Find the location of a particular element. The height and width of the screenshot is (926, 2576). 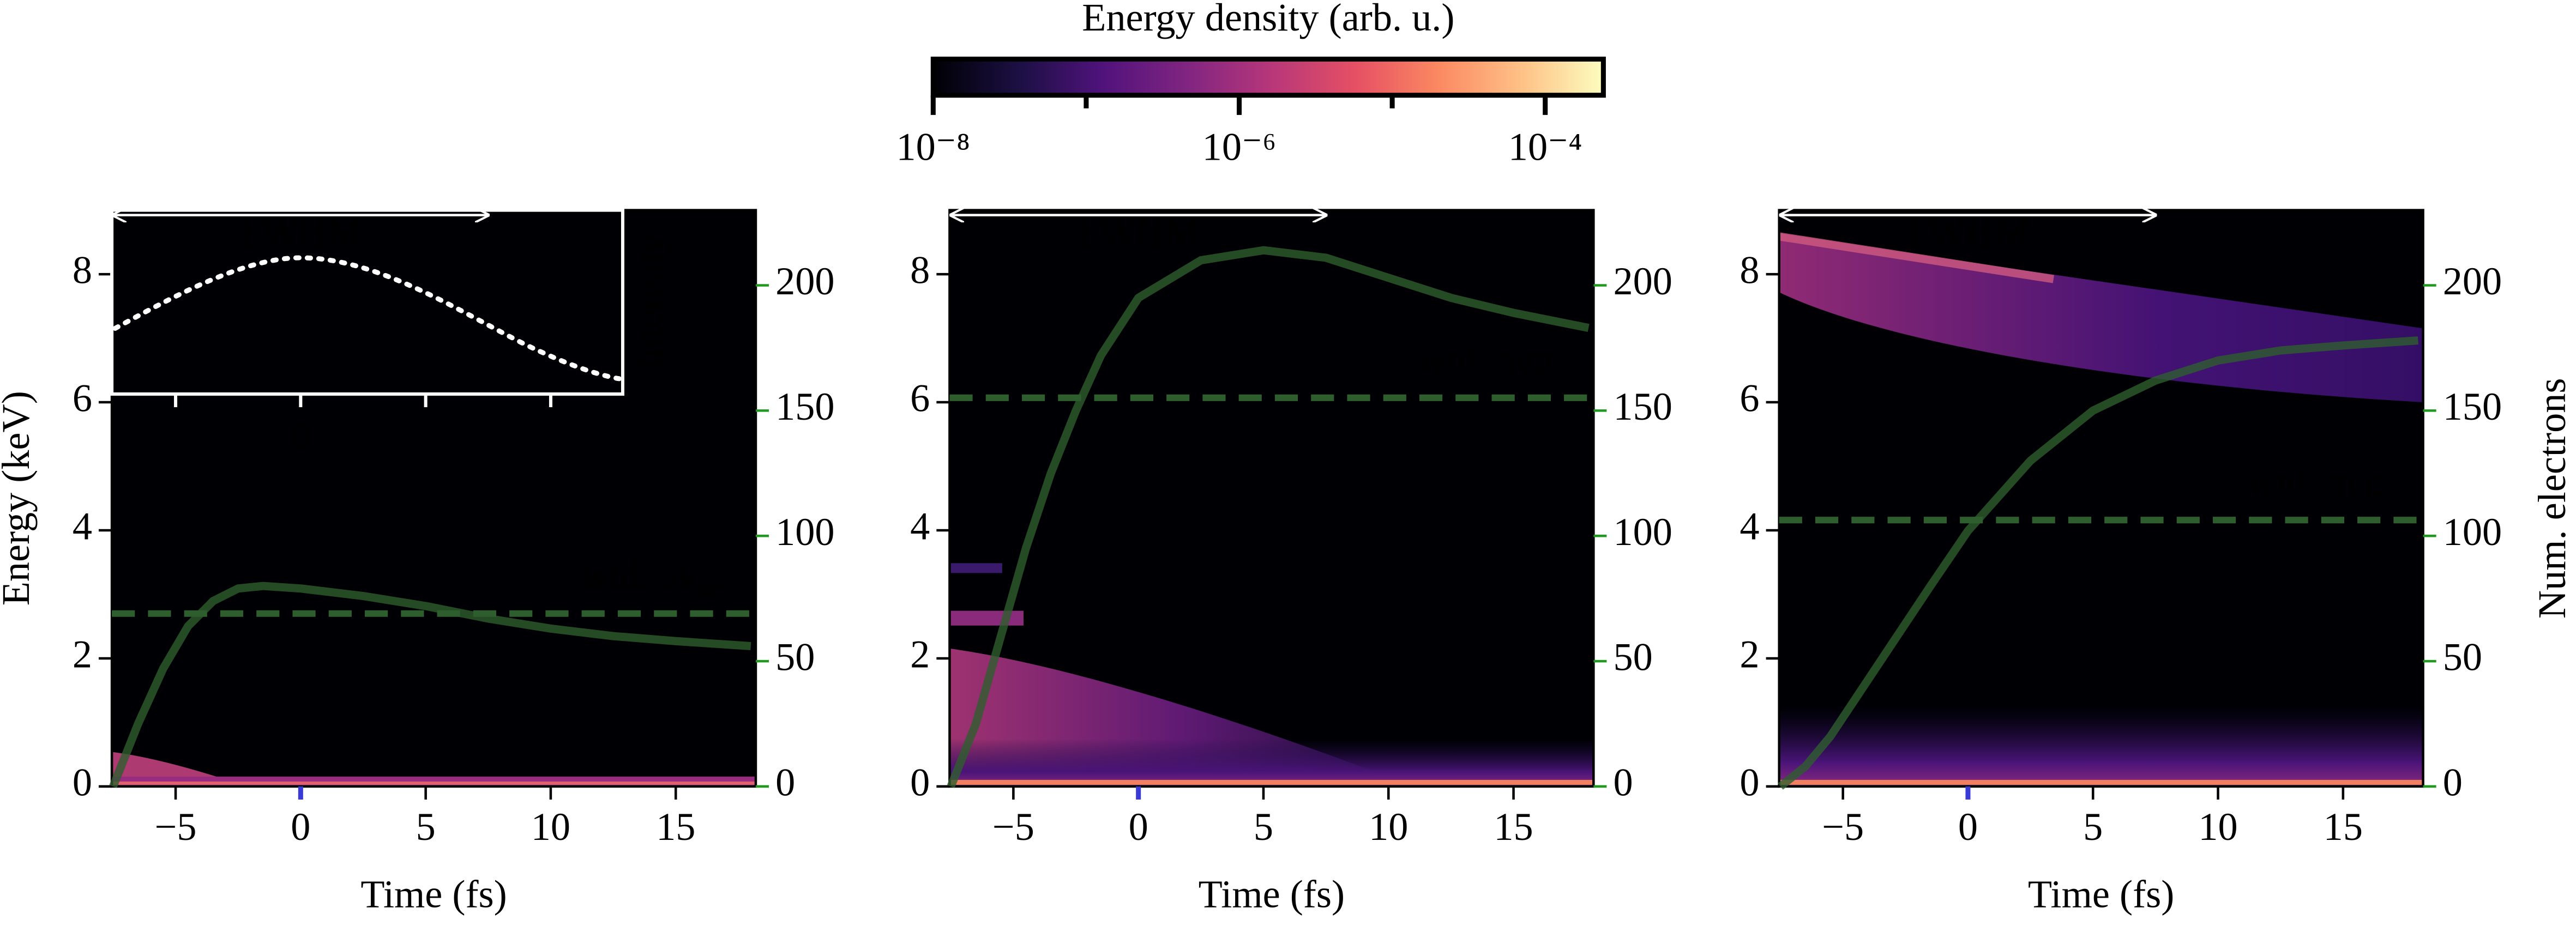

colorbar-tick-label: 10⁻⁸ is located at coordinates (933, 147).